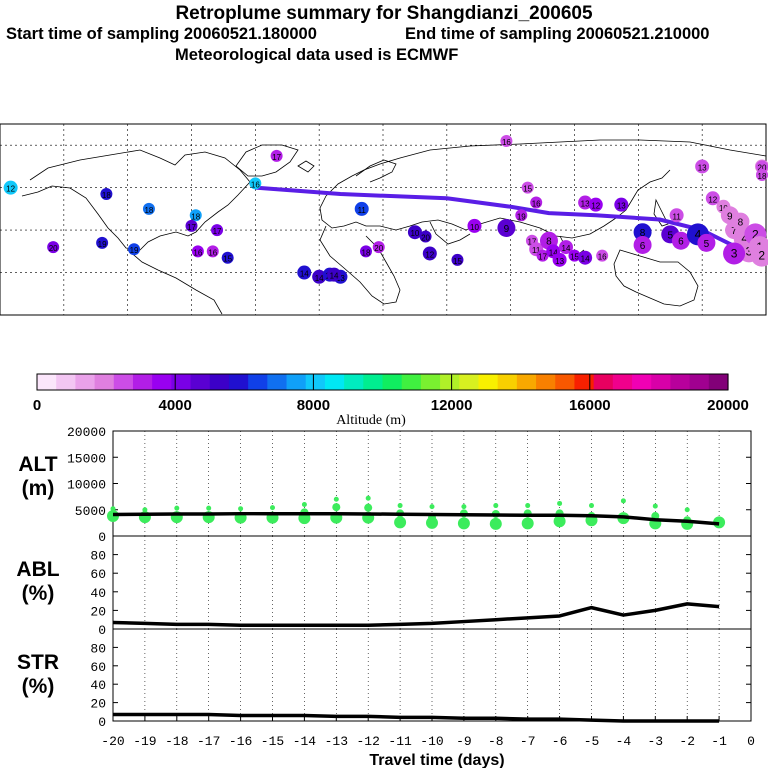 The height and width of the screenshot is (768, 768). Describe the element at coordinates (86, 458) in the screenshot. I see `y-tick-label: 15000` at that location.